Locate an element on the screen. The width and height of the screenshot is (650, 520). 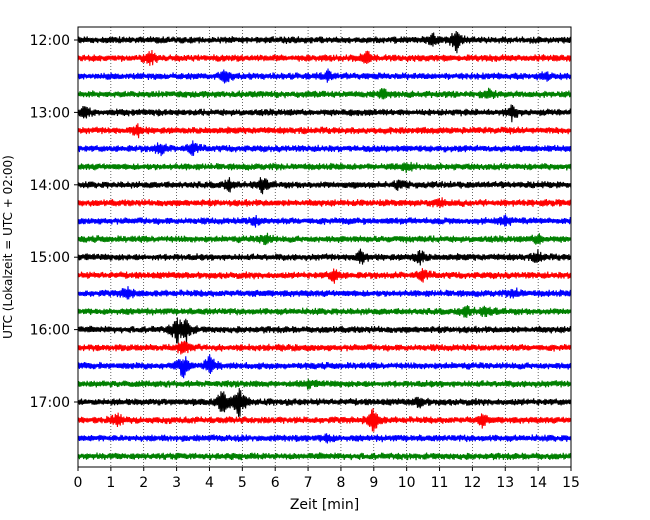
y-axis-label: UTC (Lokalzeit = UTC + 02:00) is located at coordinates (8, 247).